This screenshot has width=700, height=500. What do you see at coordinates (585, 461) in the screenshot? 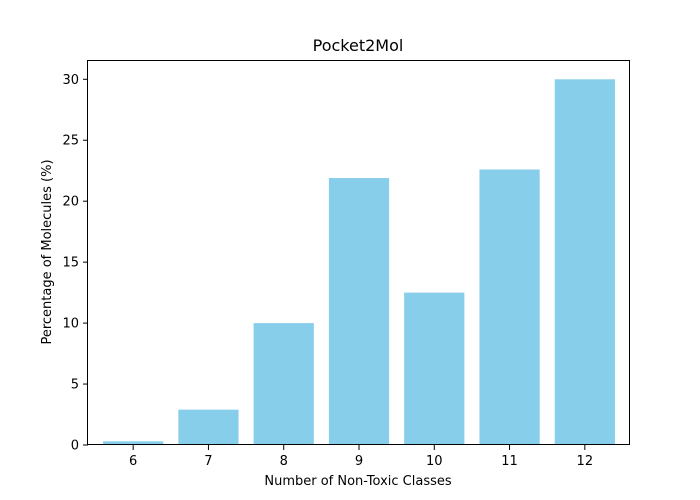
I see `x-tick-label: 12` at bounding box center [585, 461].